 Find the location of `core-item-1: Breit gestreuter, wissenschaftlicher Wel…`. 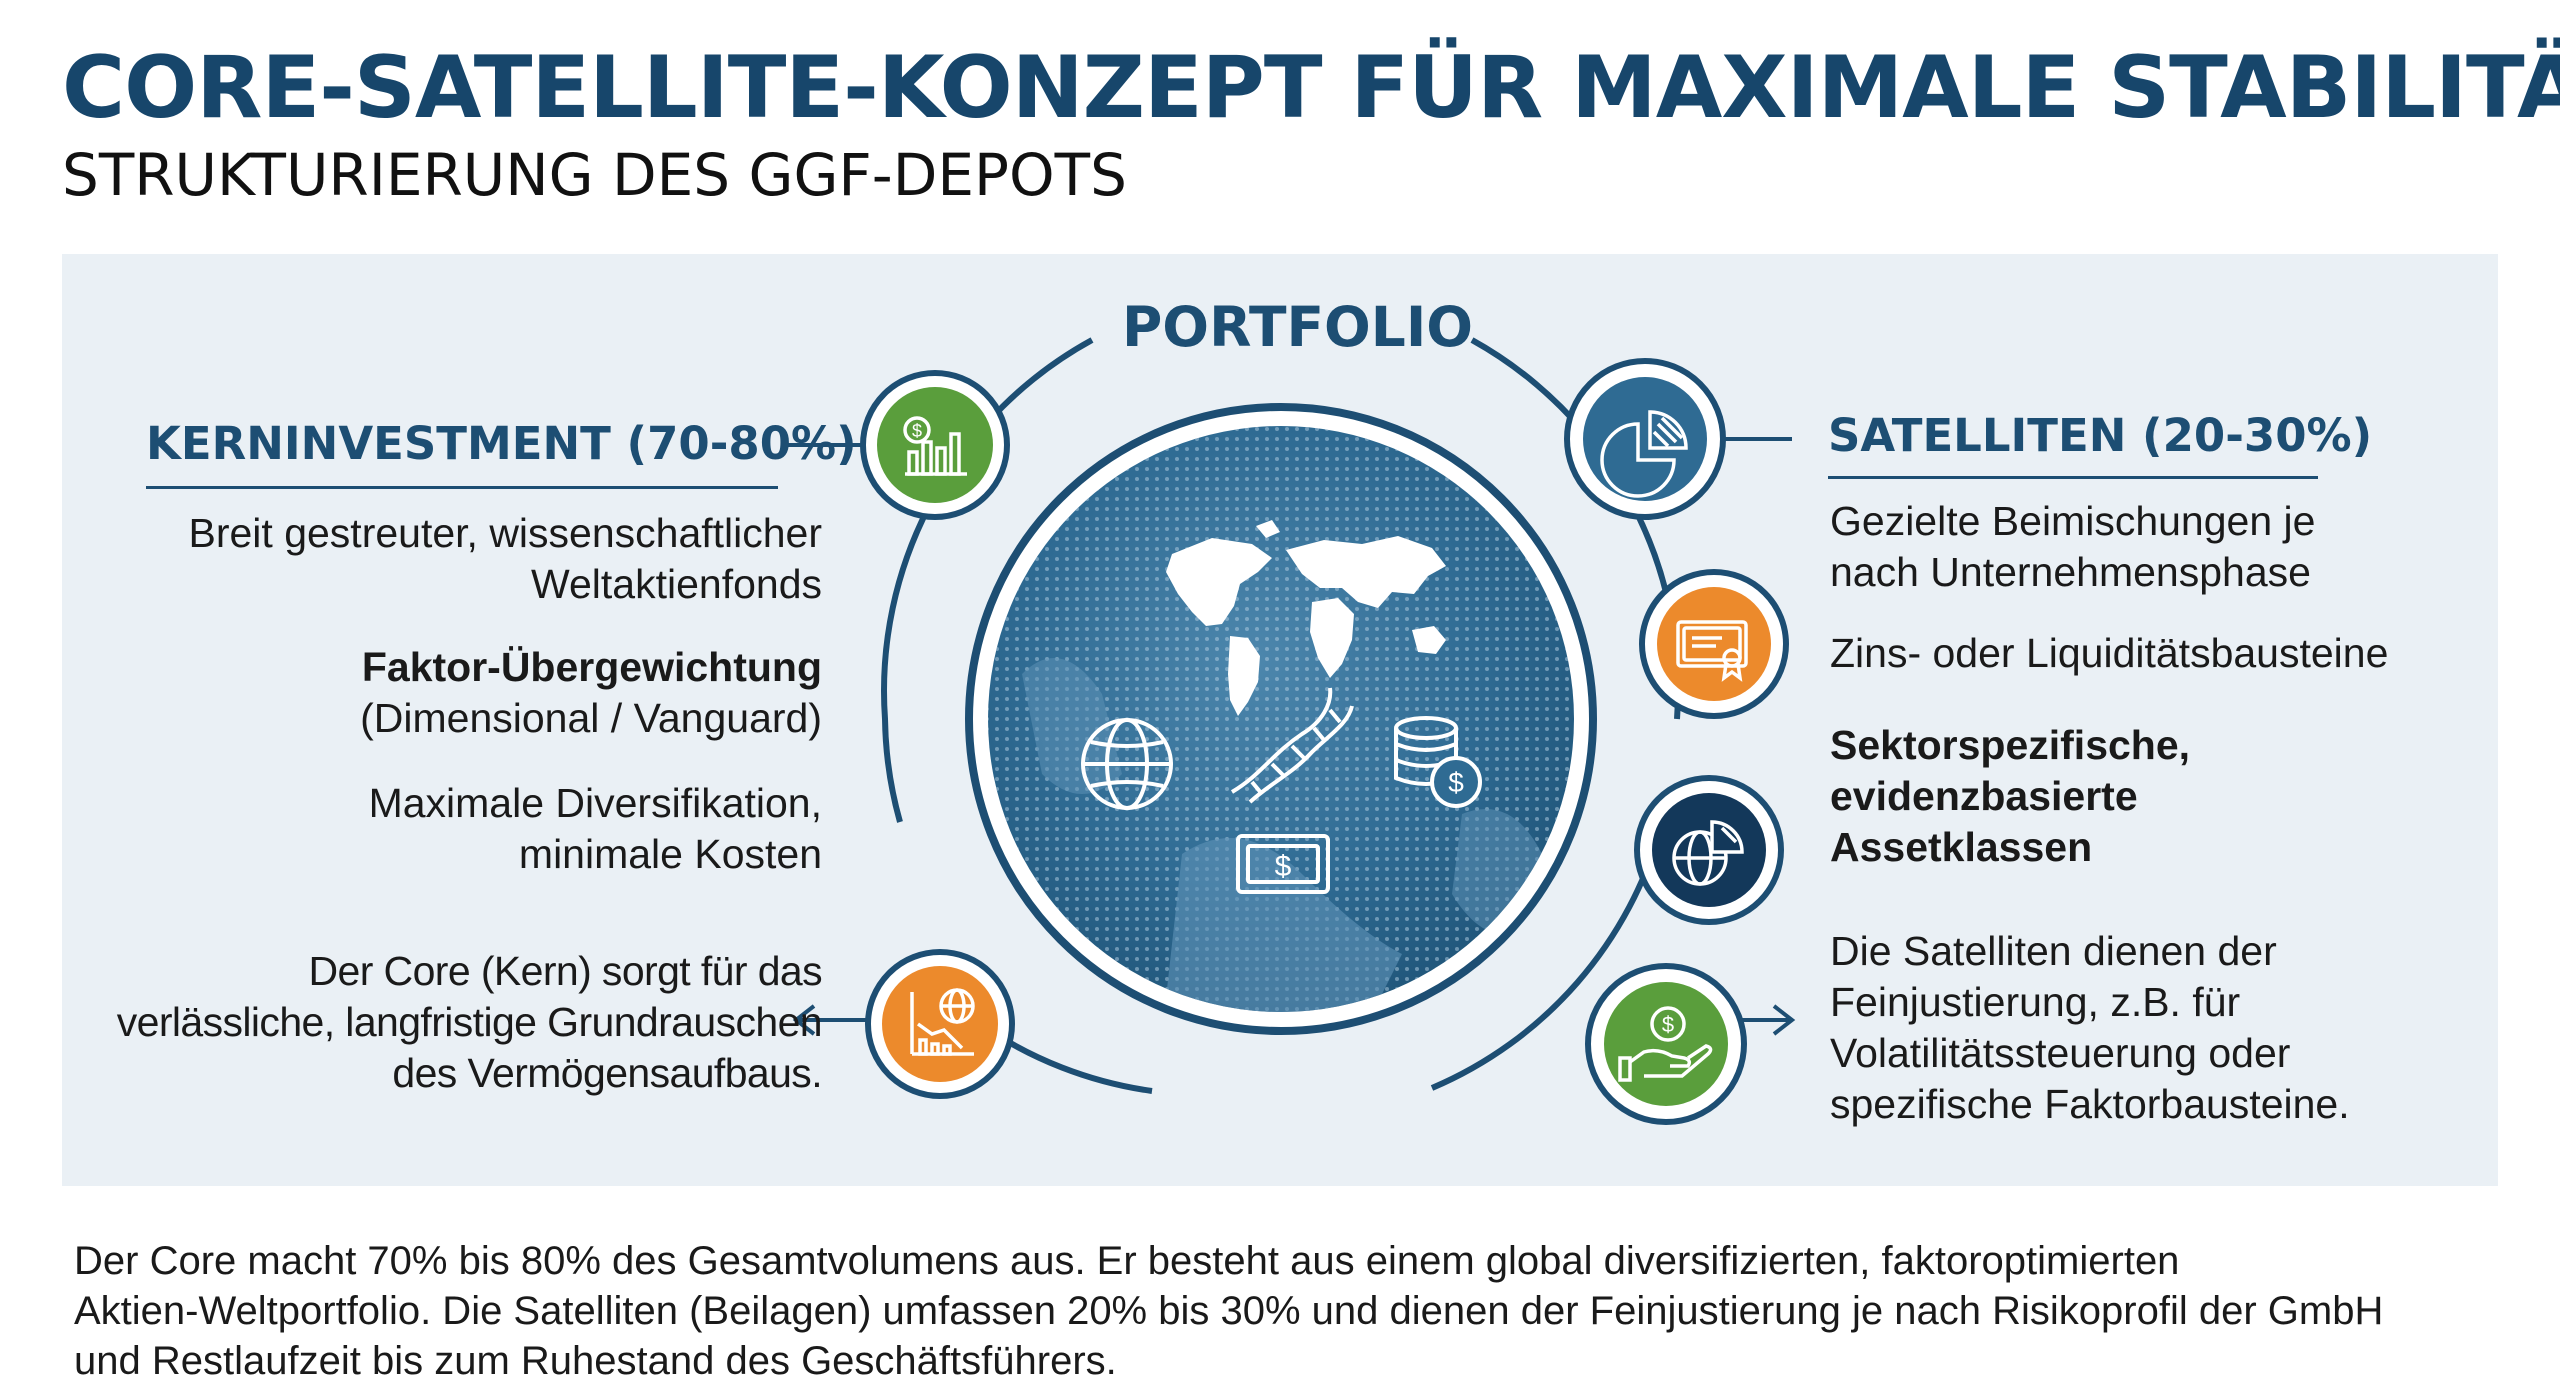

core-item-1: Breit gestreuter, wissenschaftlicher Wel… is located at coordinates (506, 559).